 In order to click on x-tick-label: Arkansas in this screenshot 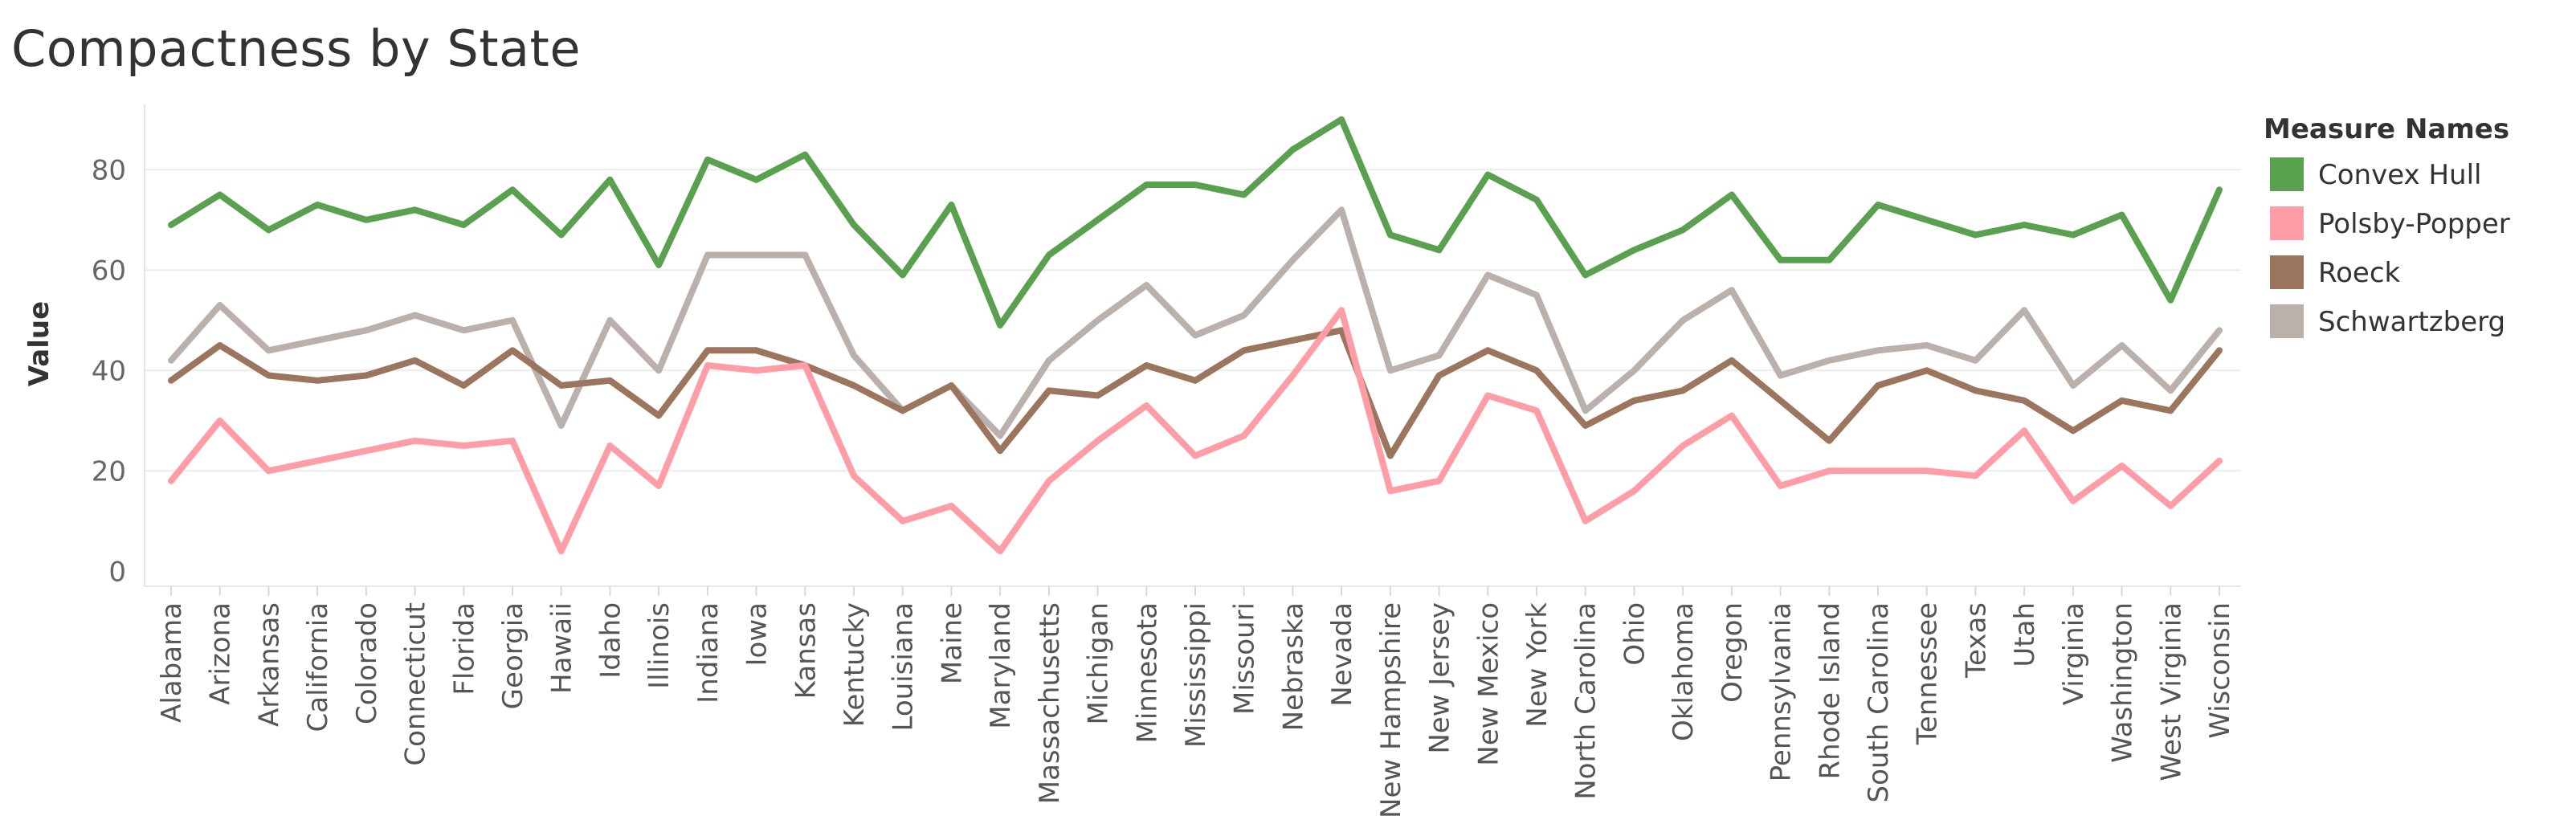, I will do `click(269, 664)`.